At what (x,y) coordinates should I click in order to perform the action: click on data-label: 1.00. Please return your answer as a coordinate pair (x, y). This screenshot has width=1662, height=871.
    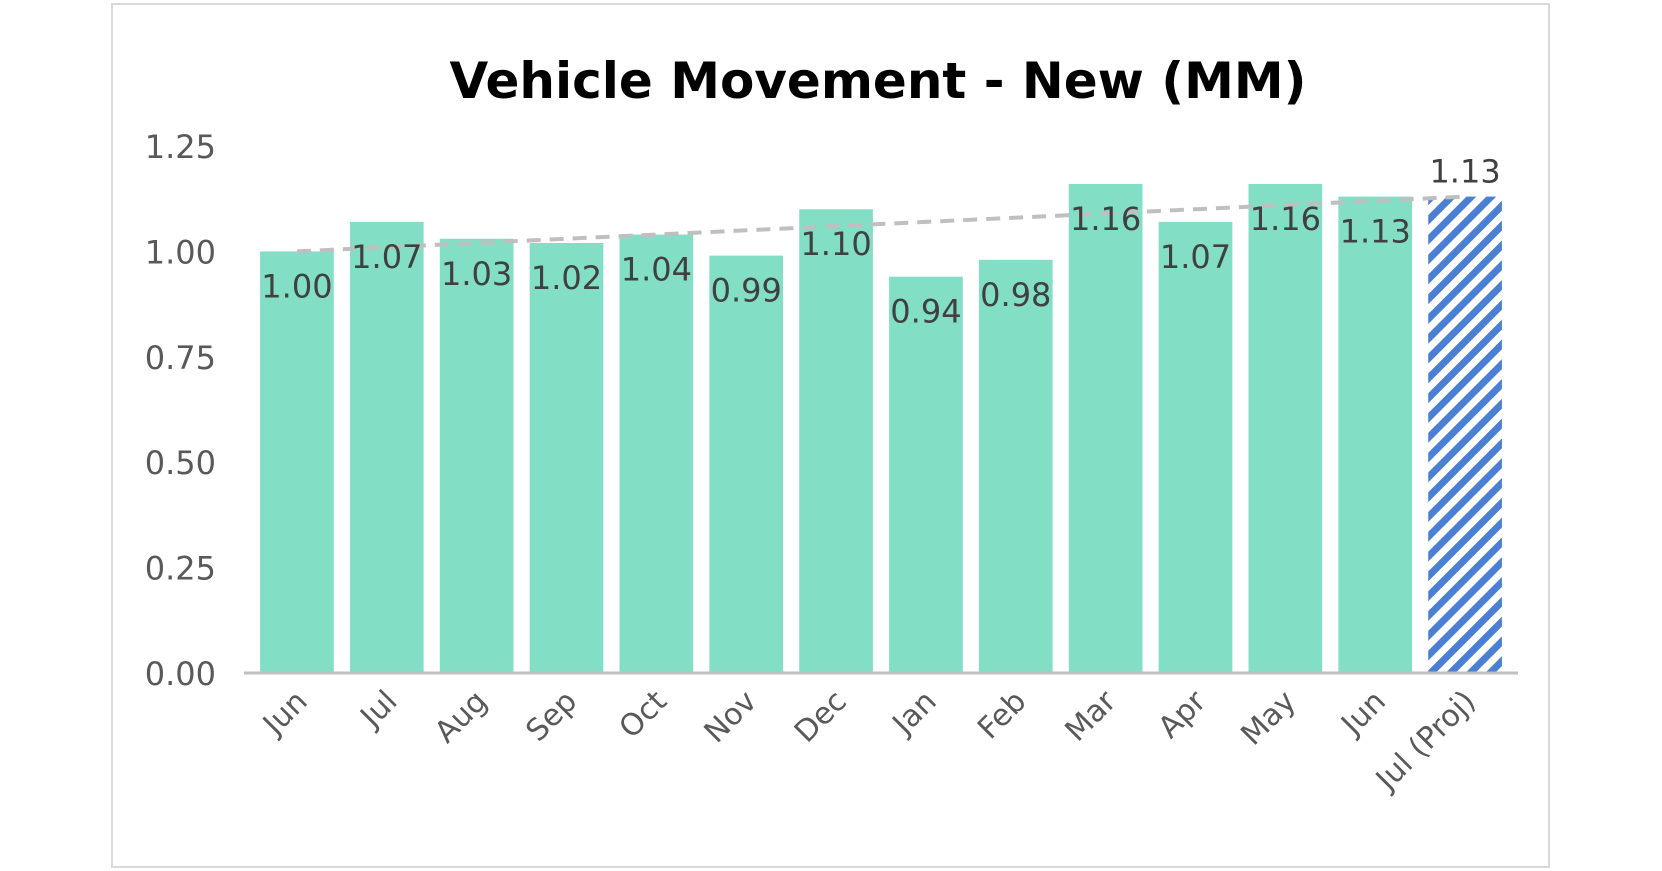
    Looking at the image, I should click on (296, 286).